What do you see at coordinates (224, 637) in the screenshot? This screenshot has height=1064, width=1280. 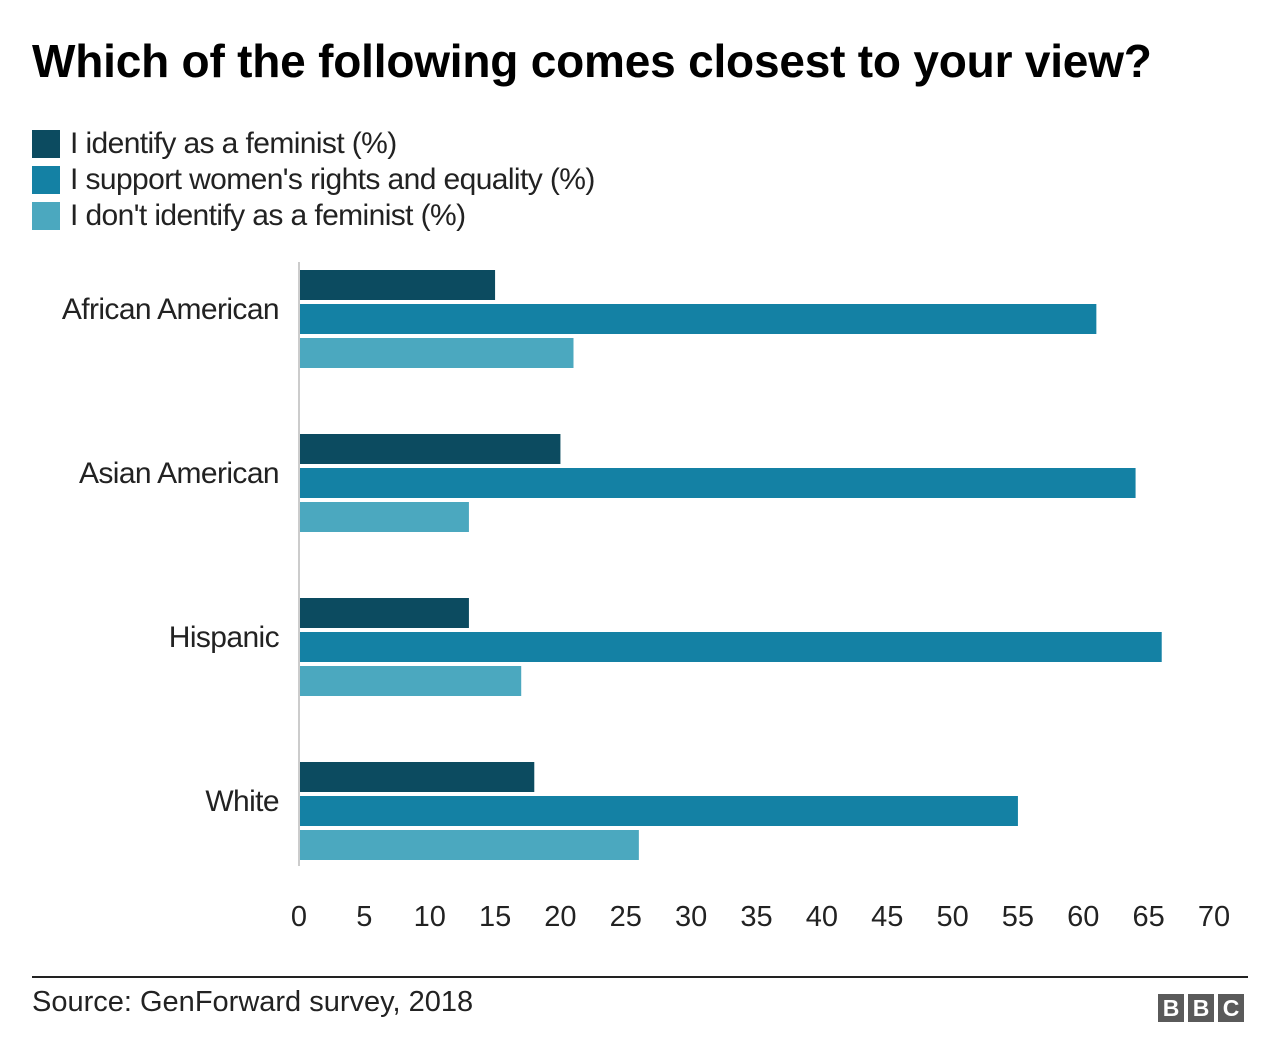 I see `category-label: Hispanic` at bounding box center [224, 637].